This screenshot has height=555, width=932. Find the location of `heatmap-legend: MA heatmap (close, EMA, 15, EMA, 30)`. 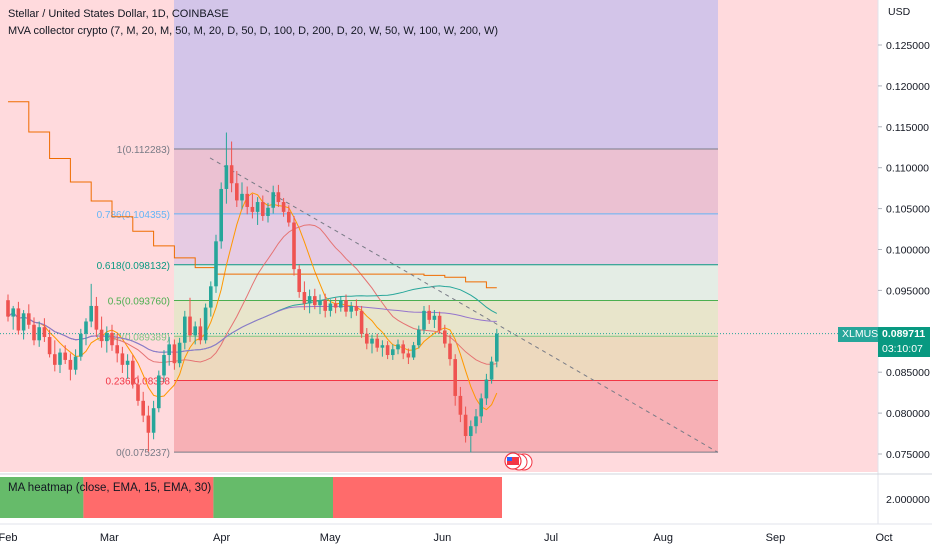

heatmap-legend: MA heatmap (close, EMA, 15, EMA, 30) is located at coordinates (110, 488).